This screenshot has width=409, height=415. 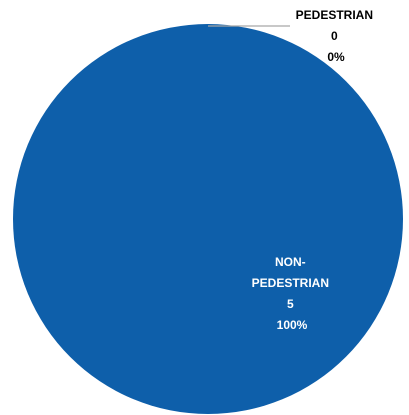 I want to click on non-pedestrian-label-line1: NON-, so click(x=290, y=262).